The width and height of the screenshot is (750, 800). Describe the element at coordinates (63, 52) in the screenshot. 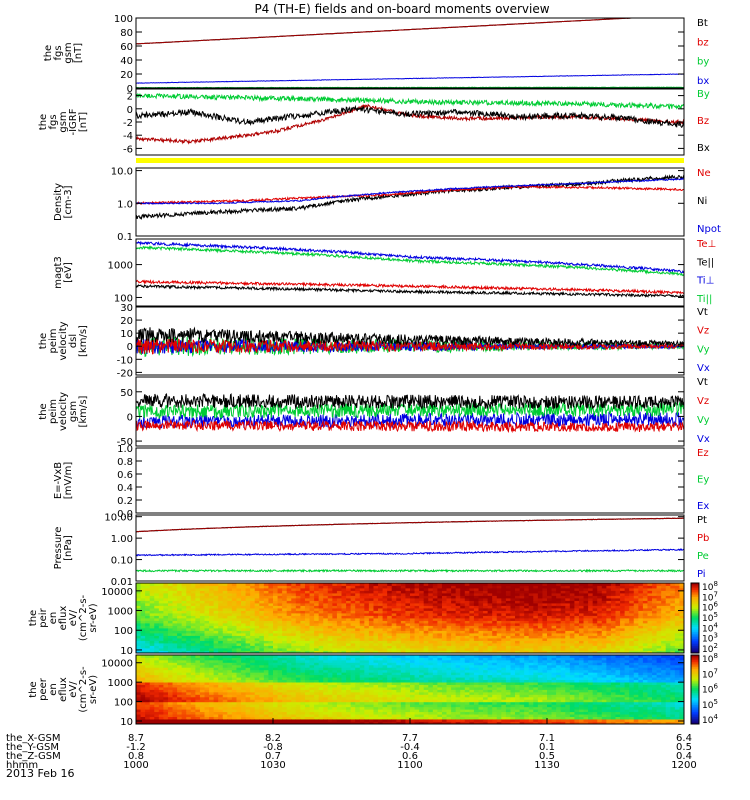

I see `y-axis-label: thefgsgsm[nT]` at that location.